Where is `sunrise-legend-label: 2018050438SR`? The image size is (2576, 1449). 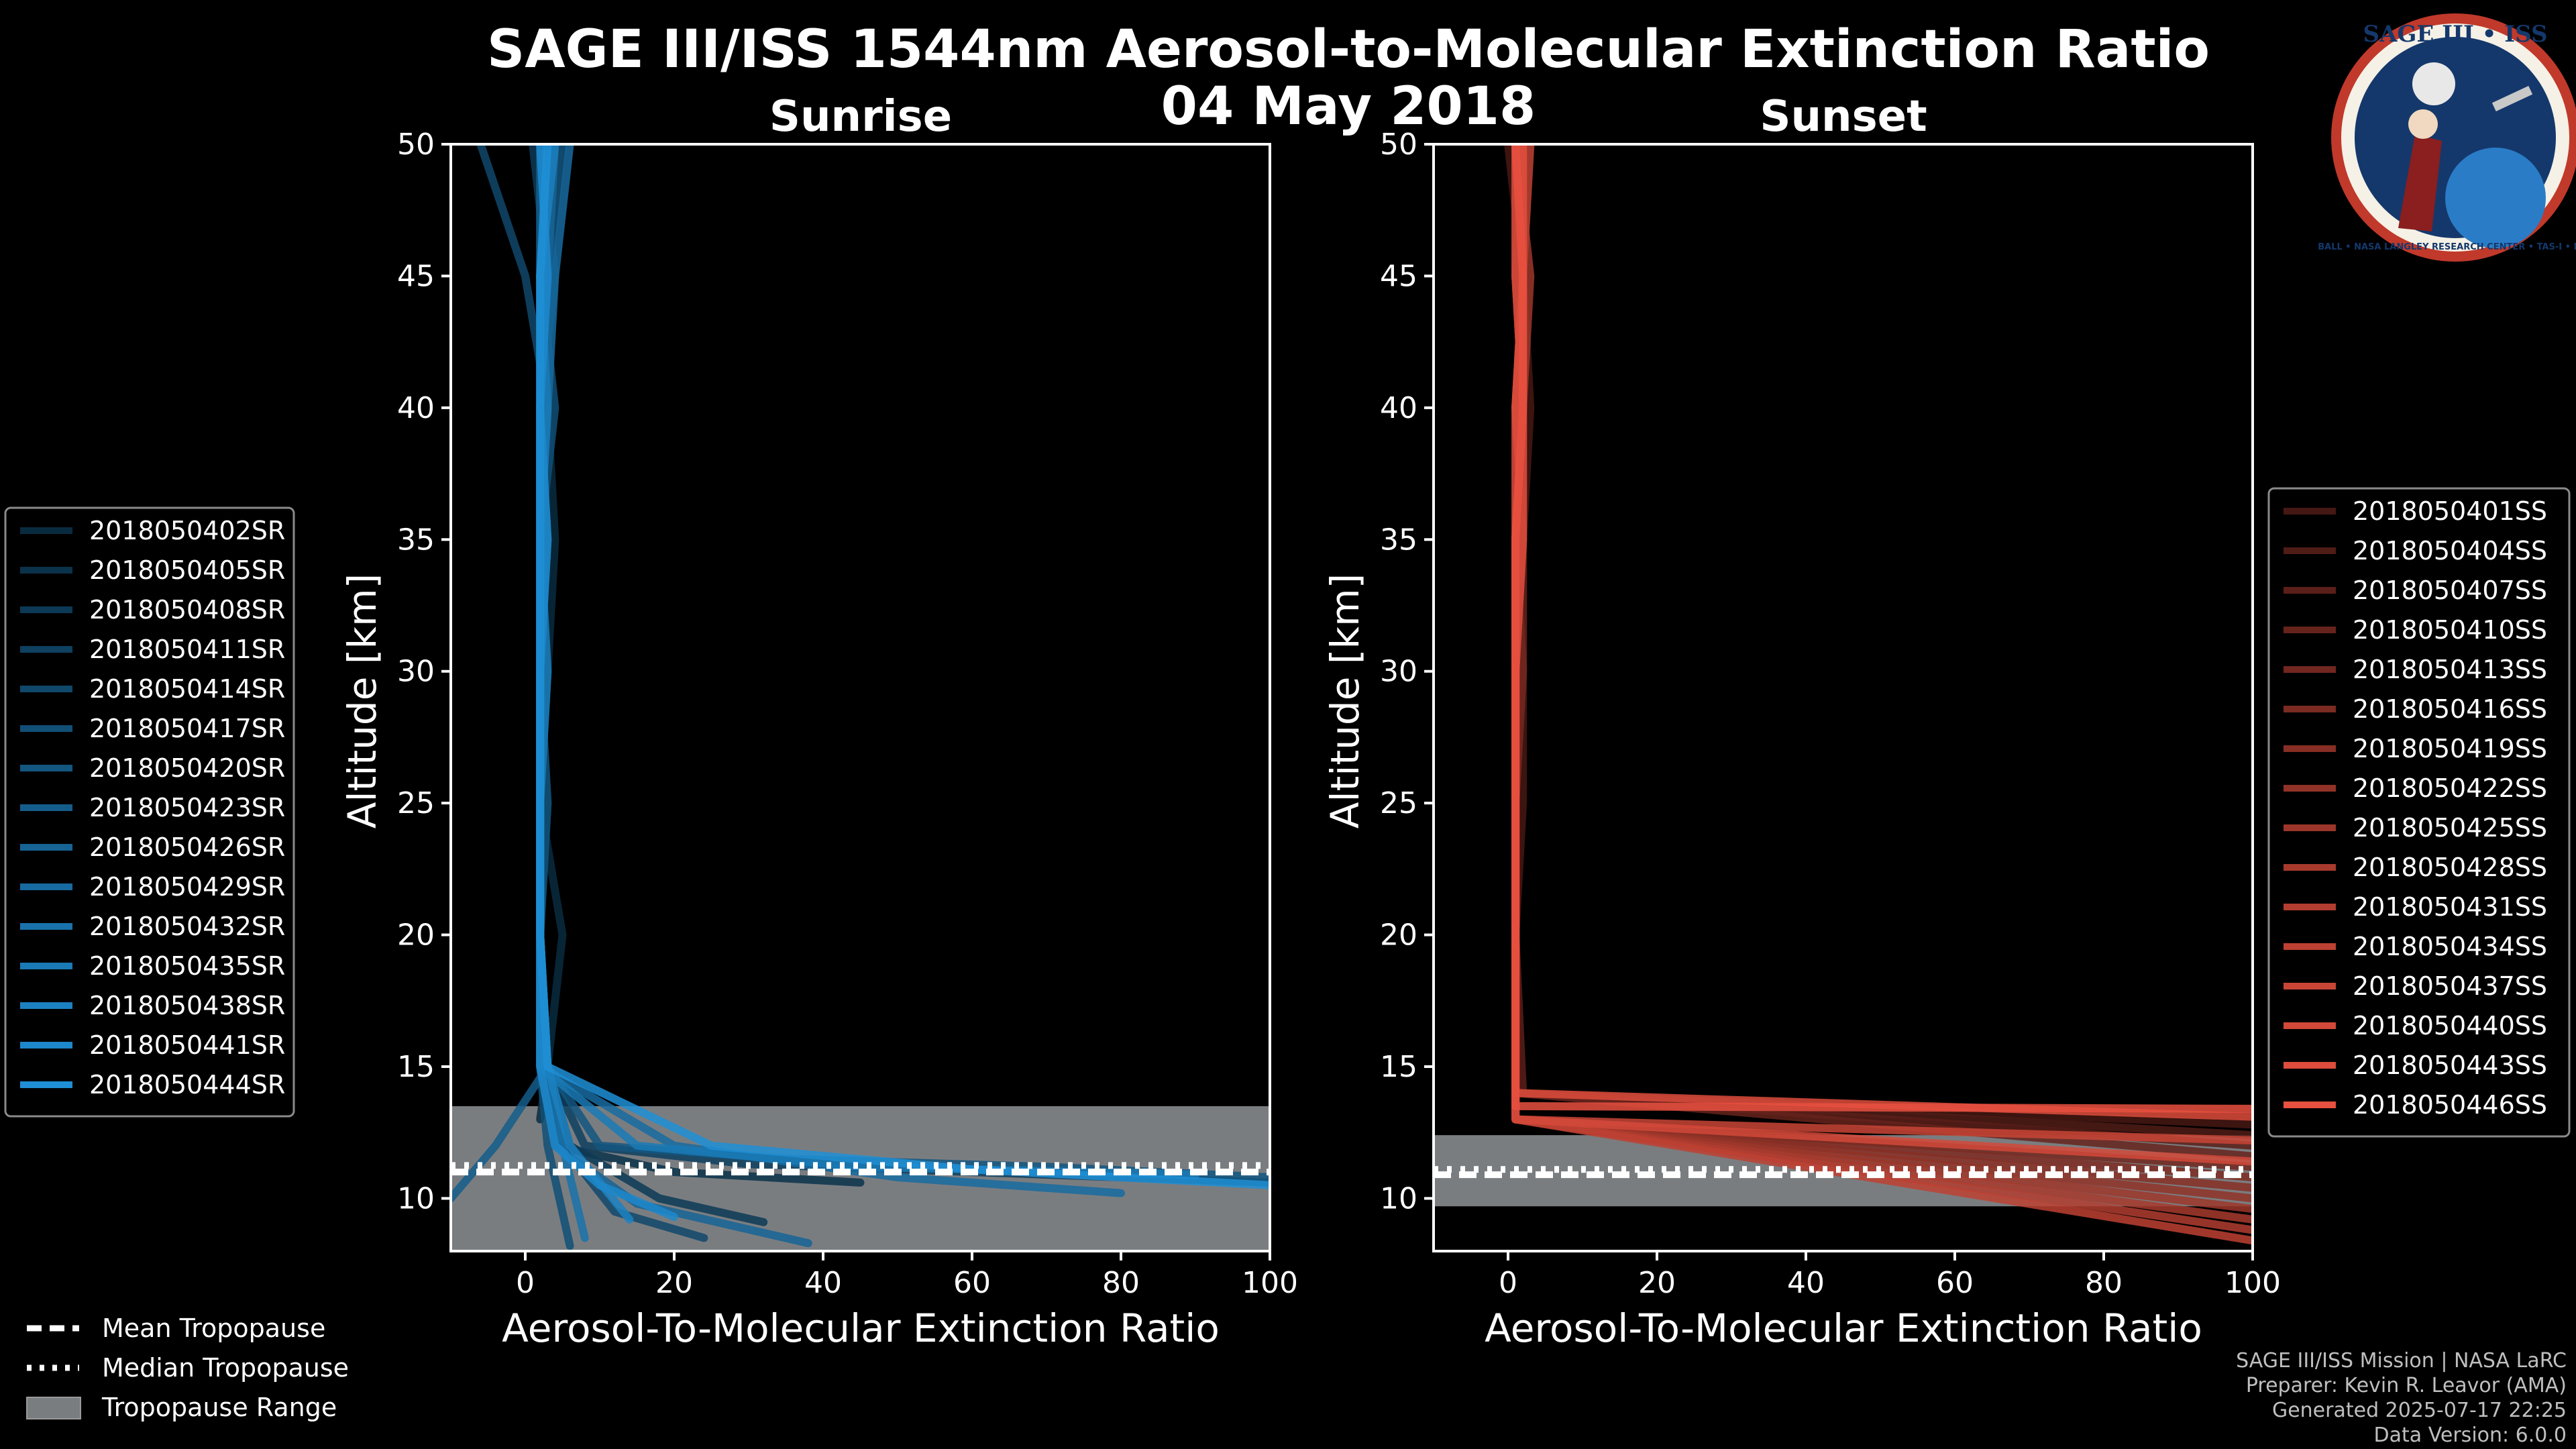 sunrise-legend-label: 2018050438SR is located at coordinates (187, 1005).